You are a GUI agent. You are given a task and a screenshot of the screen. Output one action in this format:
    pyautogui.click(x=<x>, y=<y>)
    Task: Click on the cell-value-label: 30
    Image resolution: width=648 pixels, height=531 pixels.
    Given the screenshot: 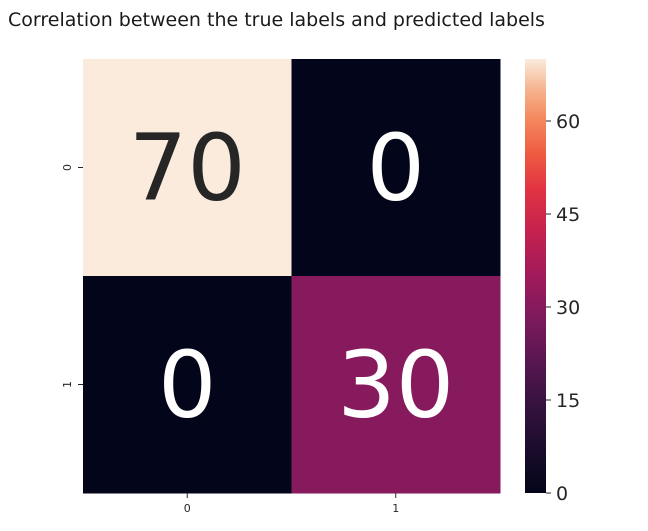 What is the action you would take?
    pyautogui.click(x=395, y=385)
    